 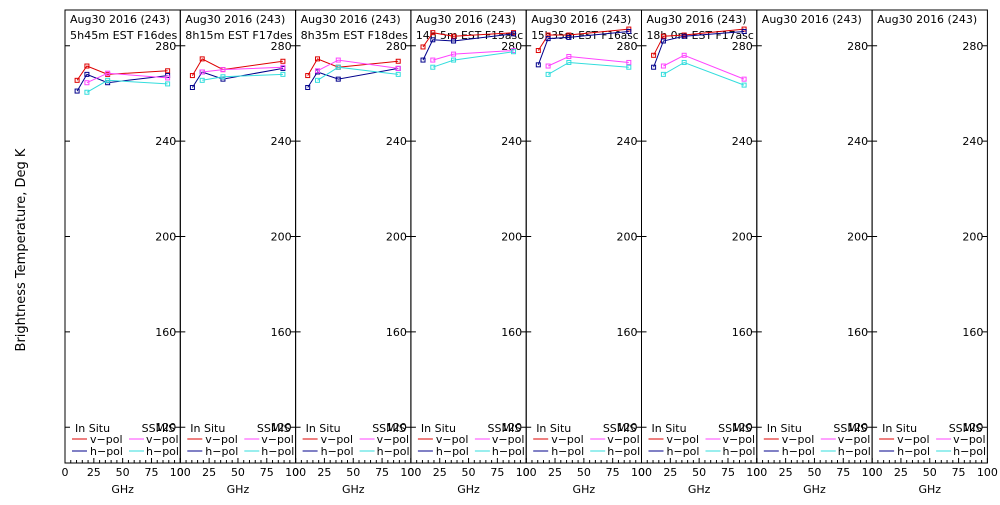 What do you see at coordinates (122, 489) in the screenshot?
I see `x-axis-label: GHz` at bounding box center [122, 489].